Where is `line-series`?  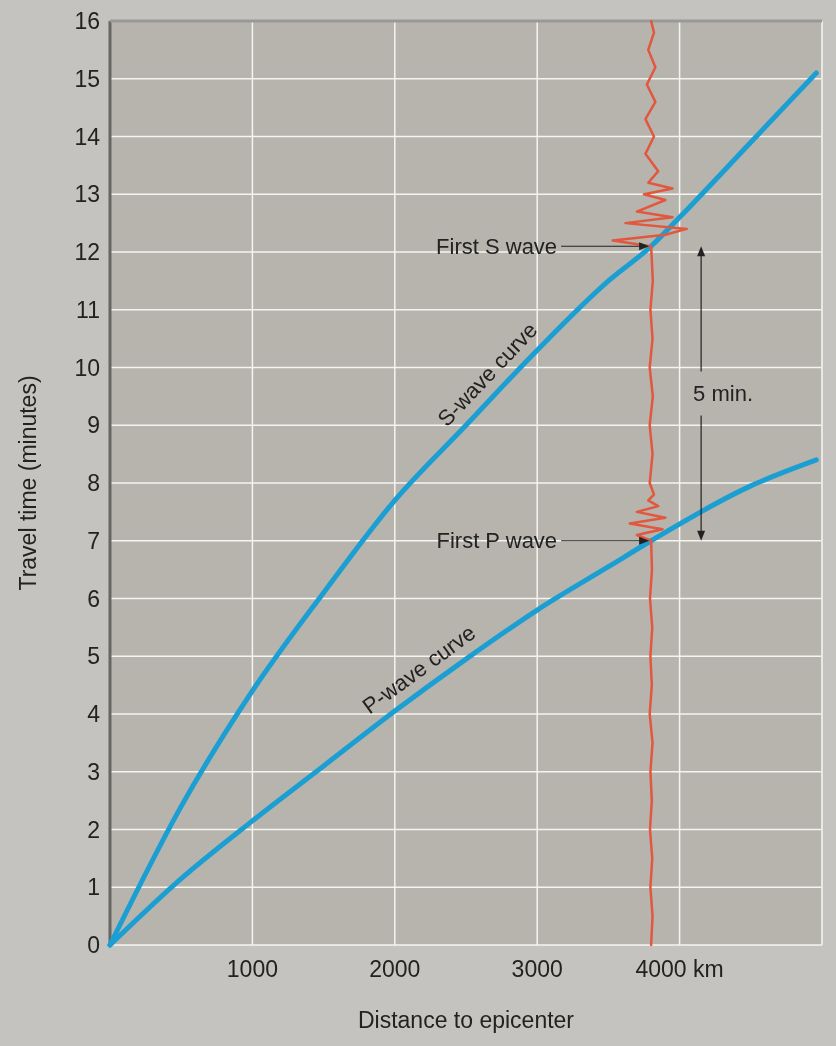
line-series is located at coordinates (649, 483).